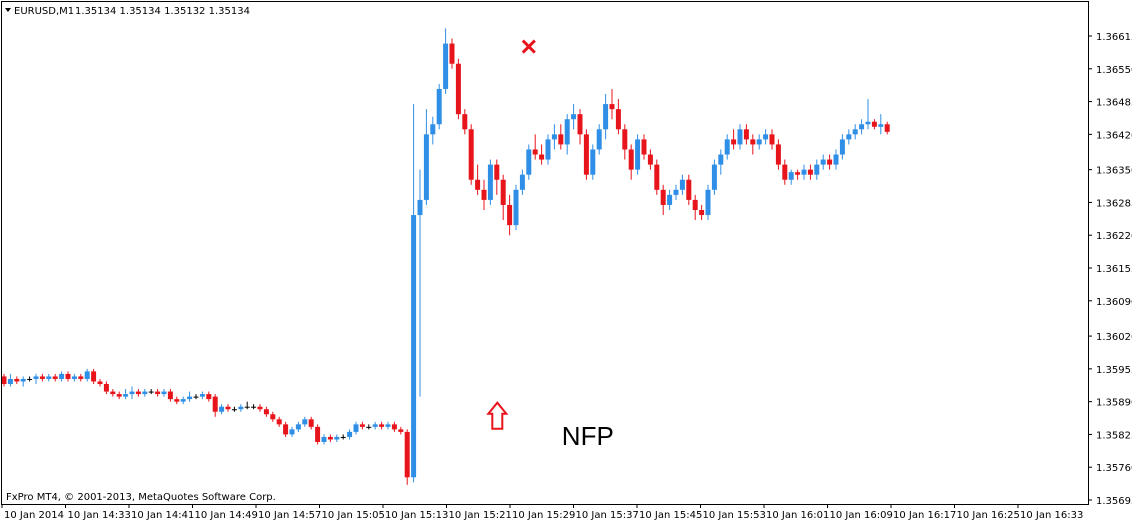 This screenshot has height=527, width=1132. I want to click on triangle-down-icon, so click(8, 10).